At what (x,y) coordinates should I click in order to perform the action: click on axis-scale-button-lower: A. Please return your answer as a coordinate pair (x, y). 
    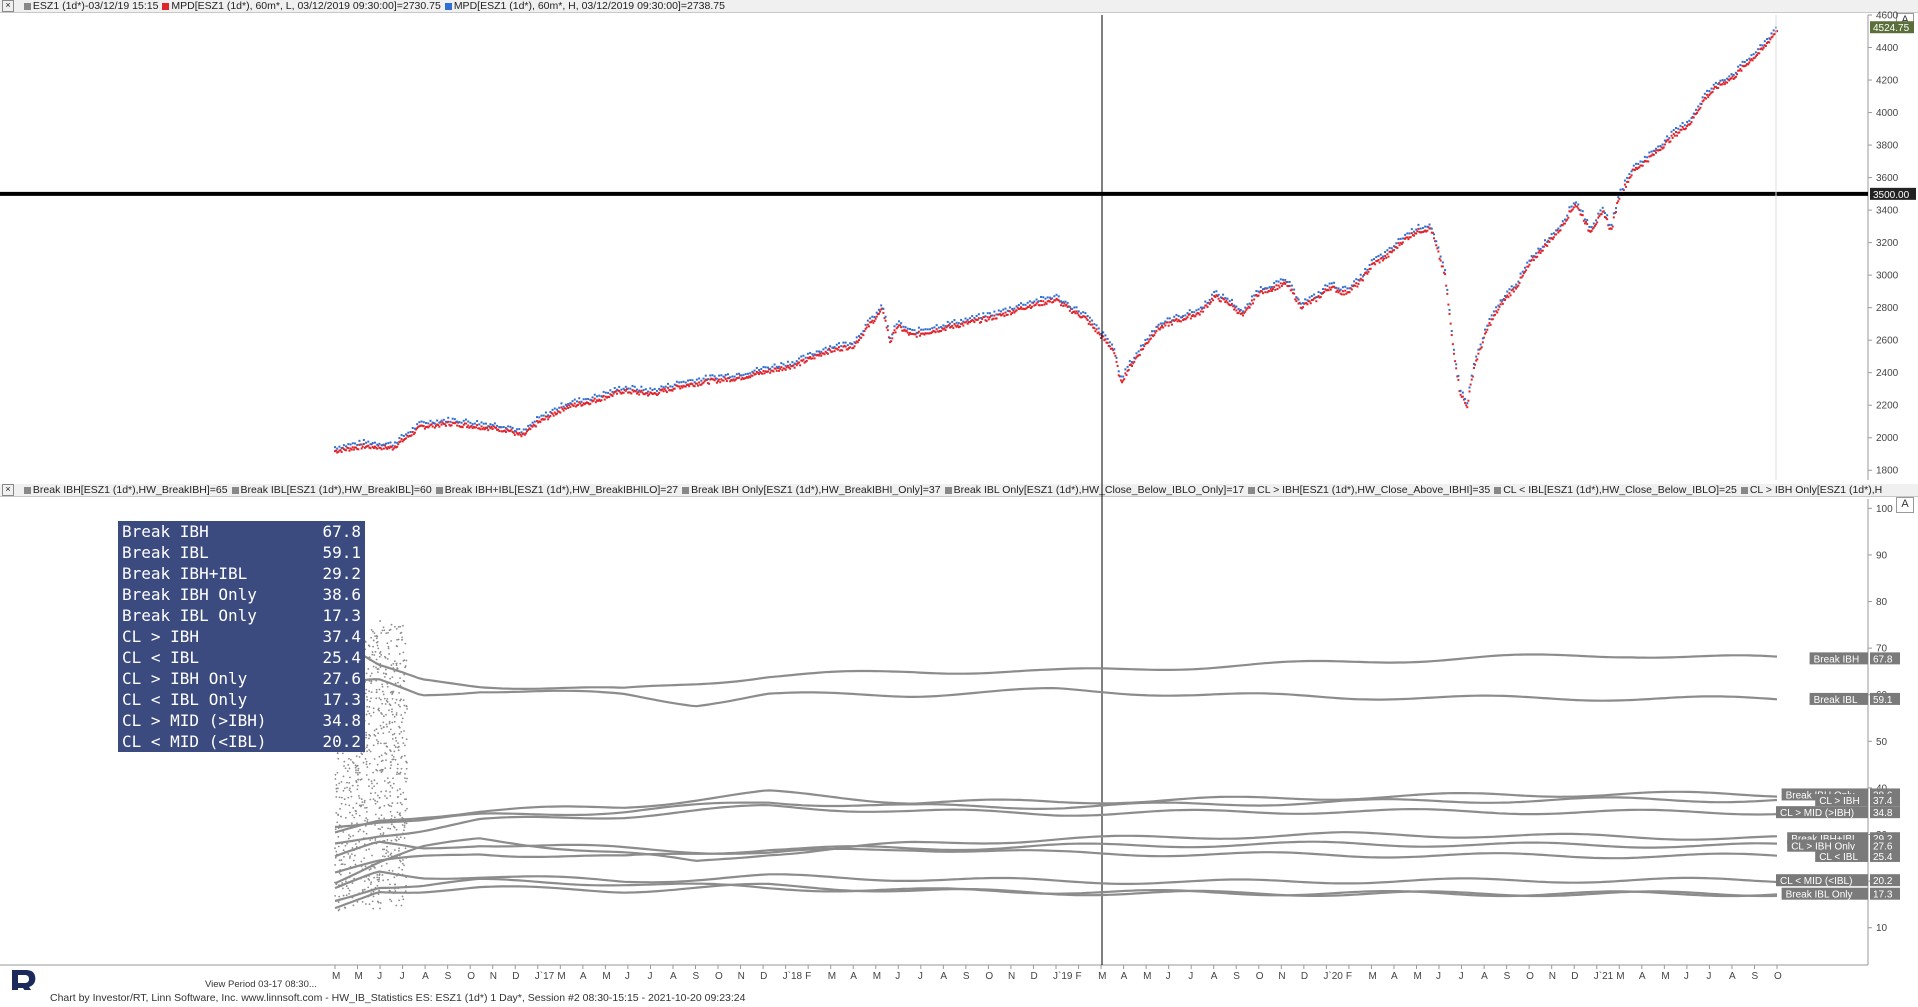
    Looking at the image, I should click on (1905, 505).